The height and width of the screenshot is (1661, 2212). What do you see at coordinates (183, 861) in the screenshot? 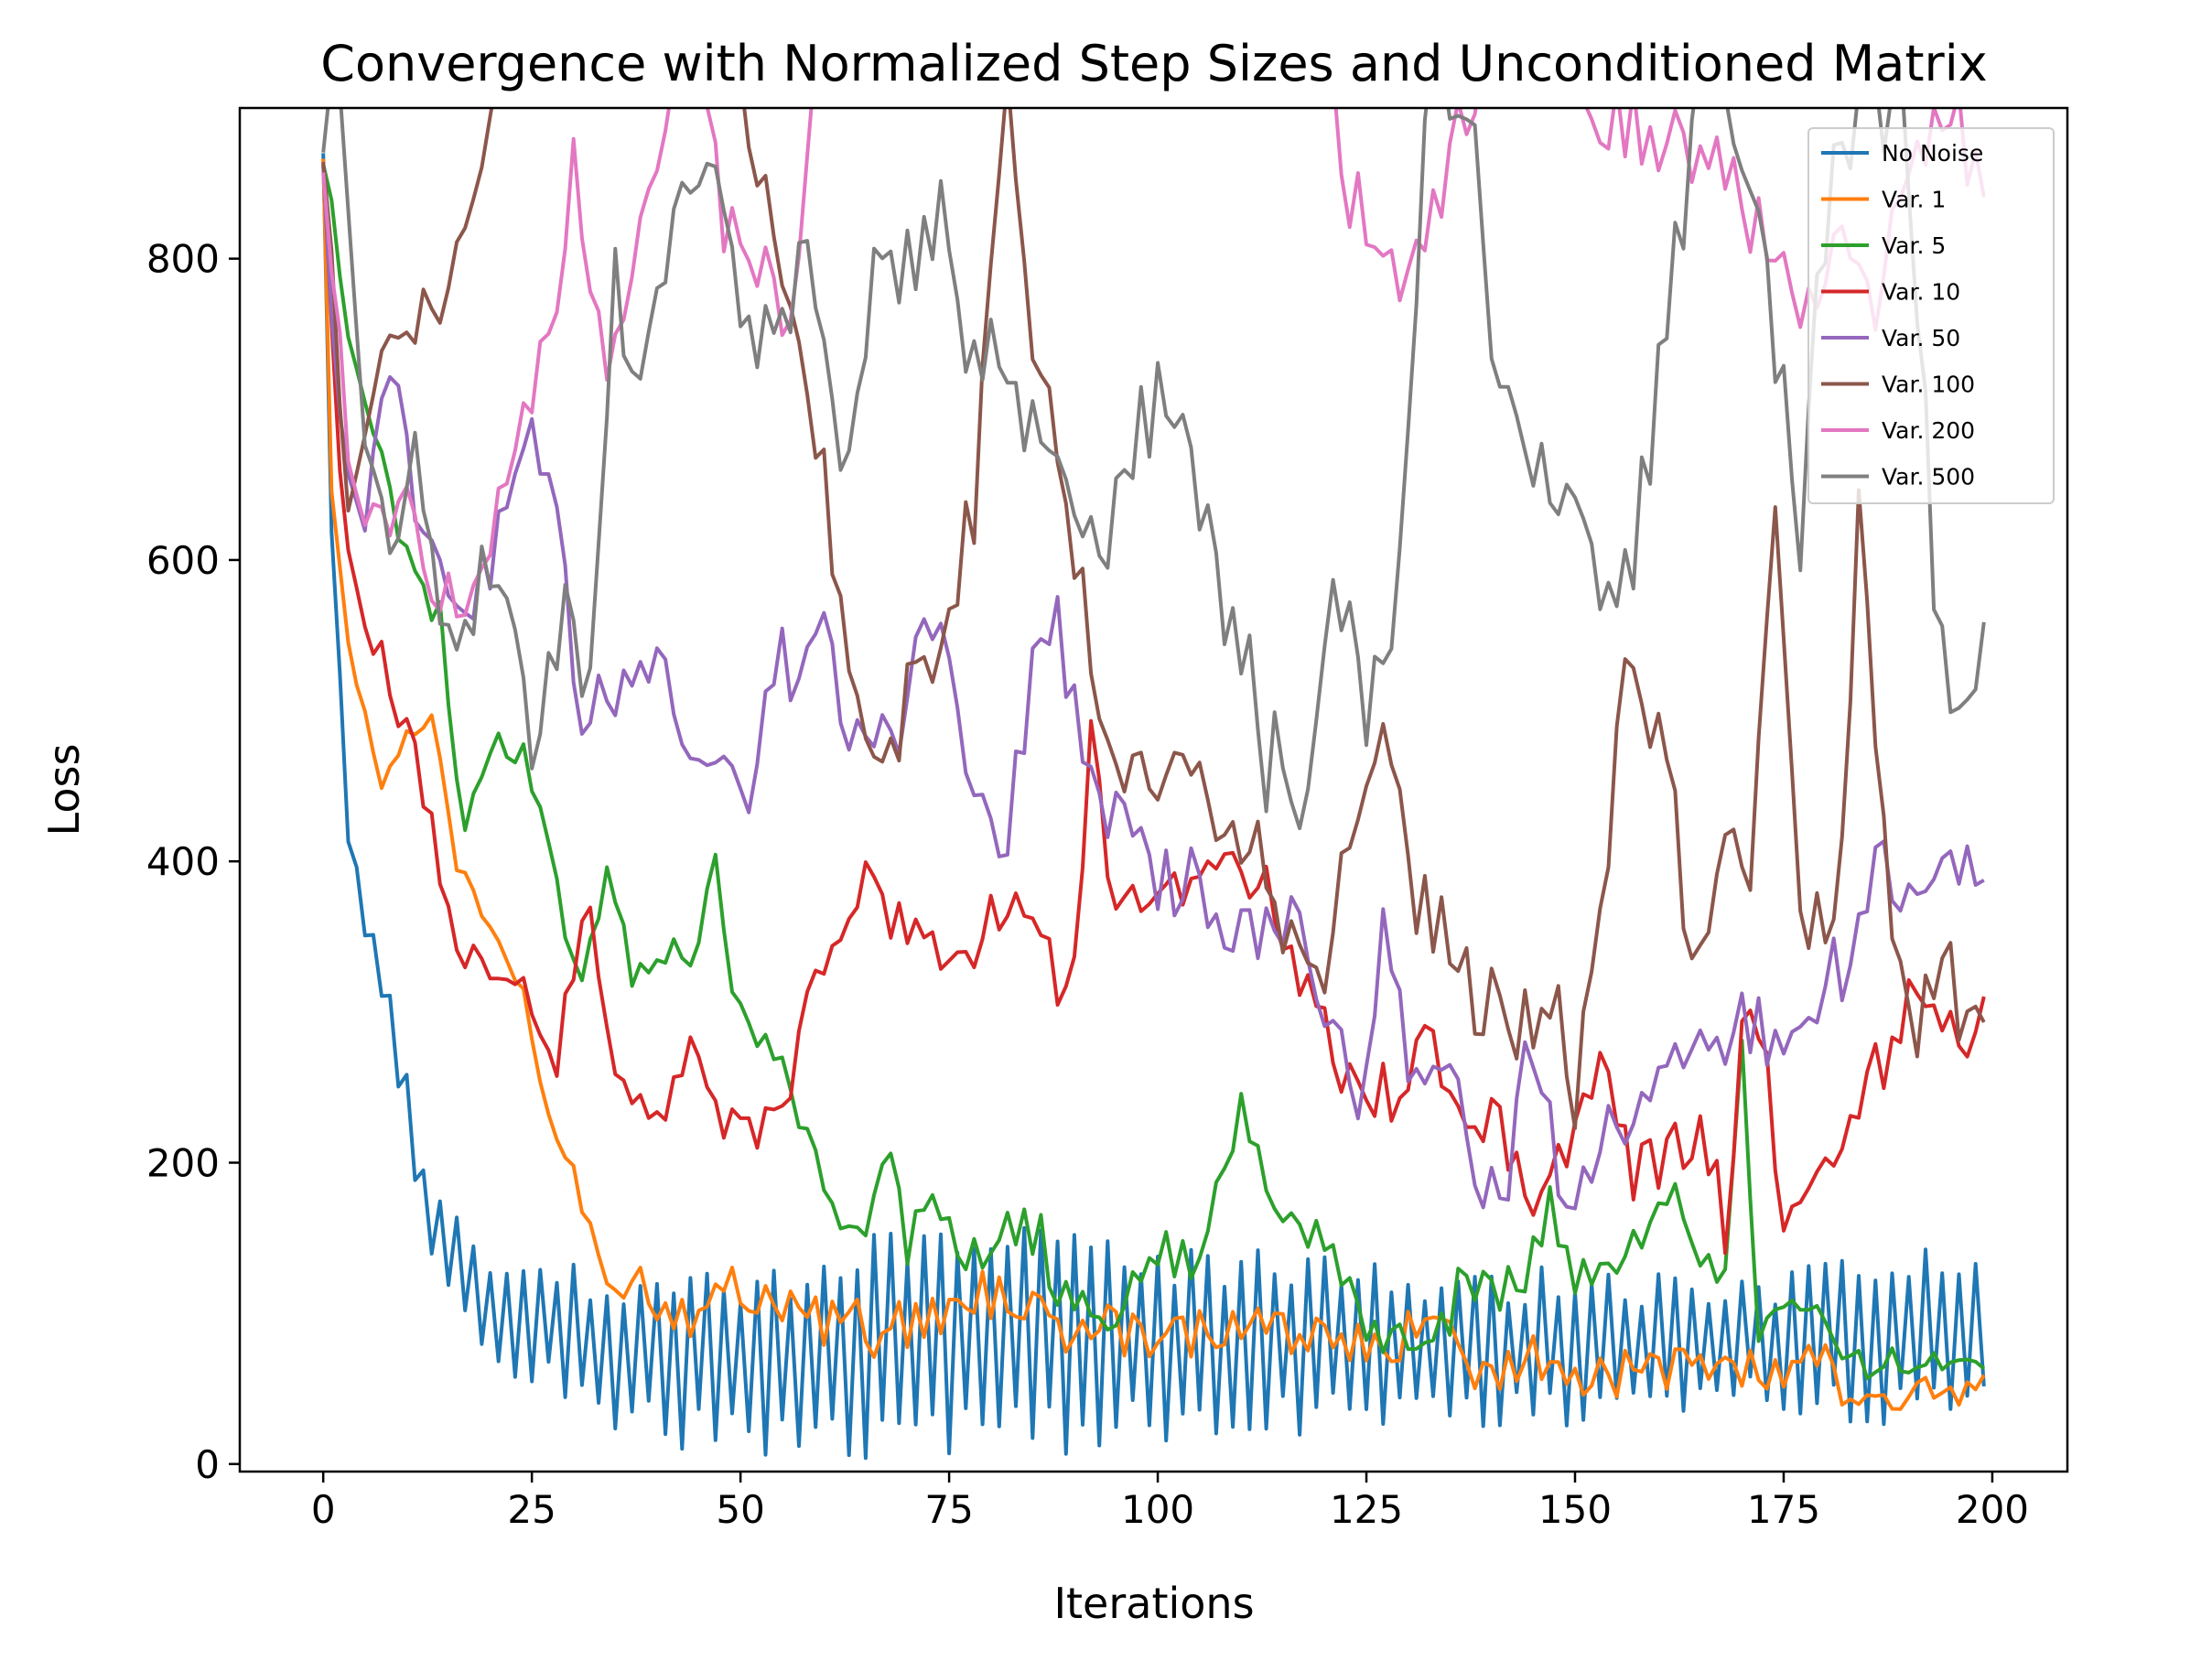
I see `y-tick-label: 400` at bounding box center [183, 861].